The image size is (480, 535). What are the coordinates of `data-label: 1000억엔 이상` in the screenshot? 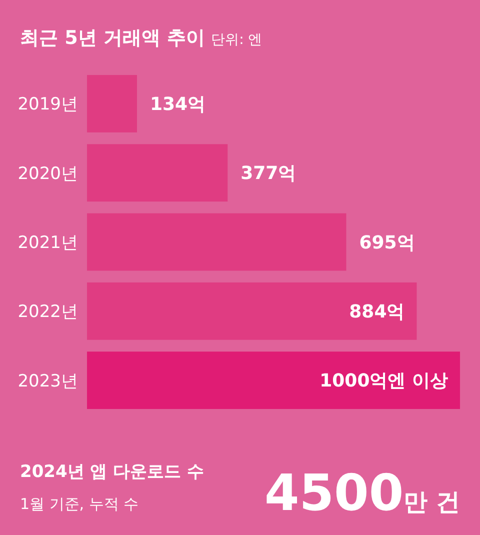 It's located at (384, 381).